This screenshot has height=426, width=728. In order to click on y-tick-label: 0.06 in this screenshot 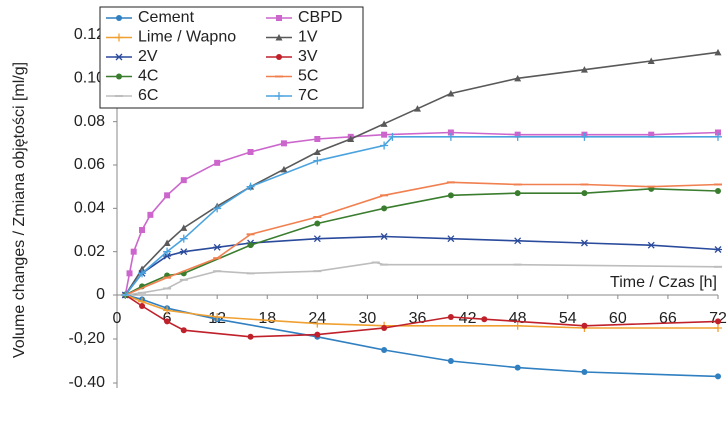, I will do `click(89, 164)`.